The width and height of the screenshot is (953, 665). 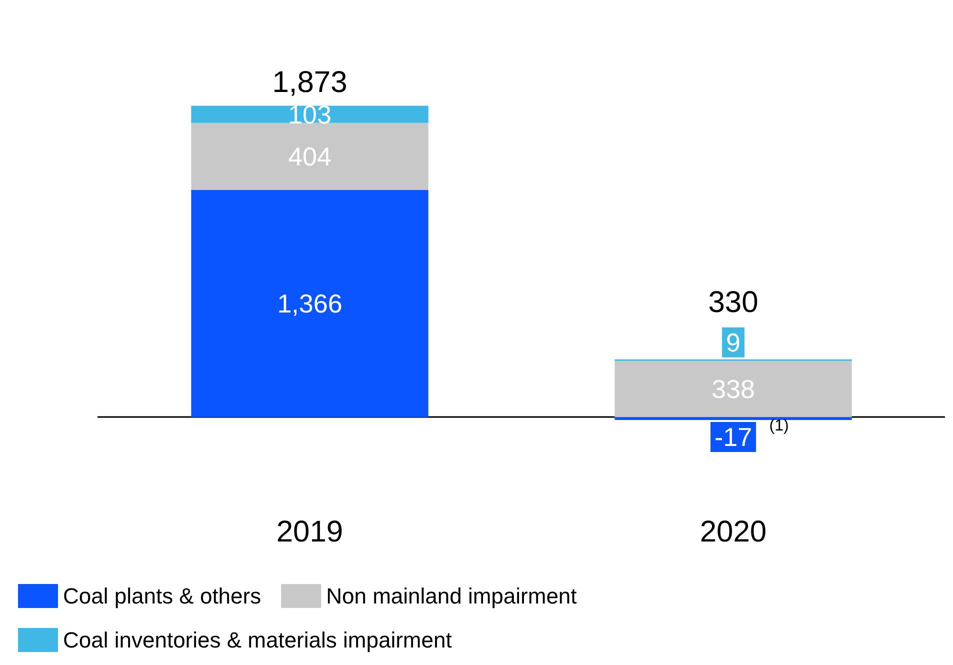 What do you see at coordinates (310, 83) in the screenshot?
I see `total-label: 1,873` at bounding box center [310, 83].